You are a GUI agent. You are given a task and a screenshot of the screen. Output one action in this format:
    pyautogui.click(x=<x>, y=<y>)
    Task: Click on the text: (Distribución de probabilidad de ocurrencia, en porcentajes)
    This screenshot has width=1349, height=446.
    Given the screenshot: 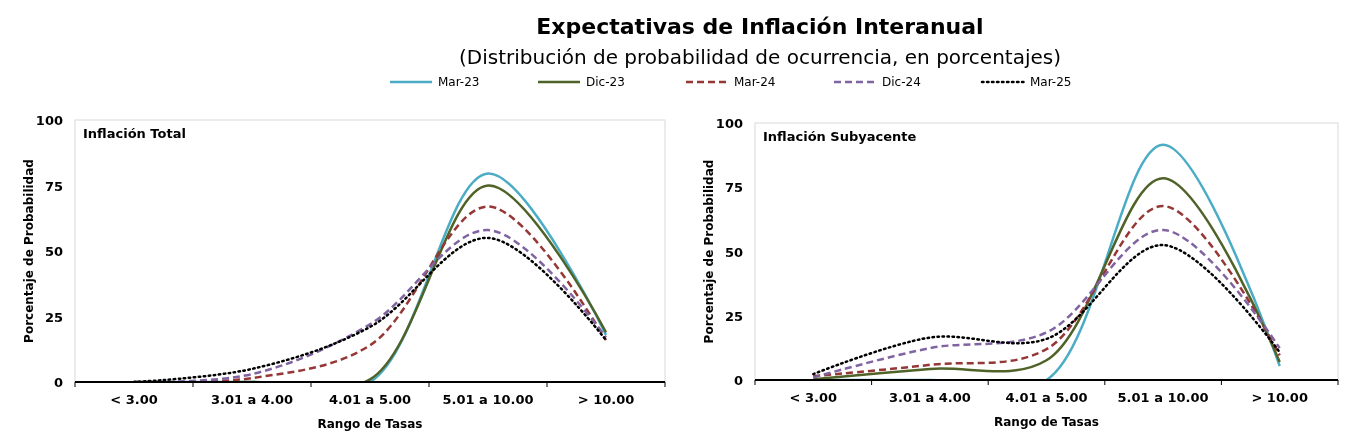 What is the action you would take?
    pyautogui.click(x=760, y=57)
    